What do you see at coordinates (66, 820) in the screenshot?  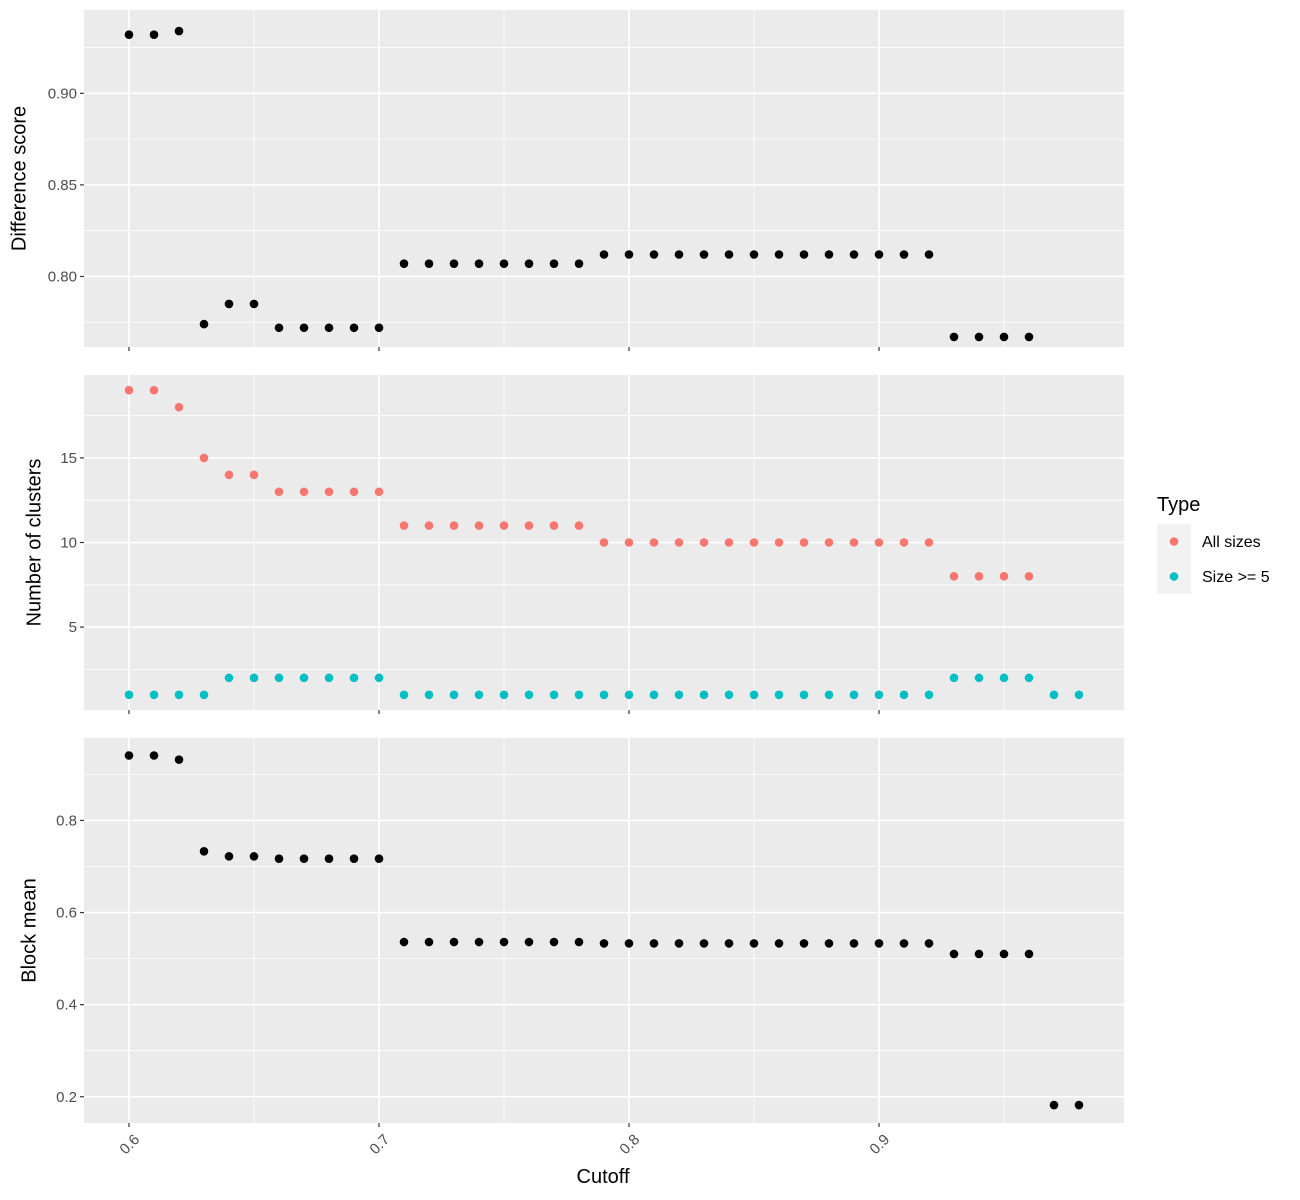 I see `y-tick-label: 0.8` at bounding box center [66, 820].